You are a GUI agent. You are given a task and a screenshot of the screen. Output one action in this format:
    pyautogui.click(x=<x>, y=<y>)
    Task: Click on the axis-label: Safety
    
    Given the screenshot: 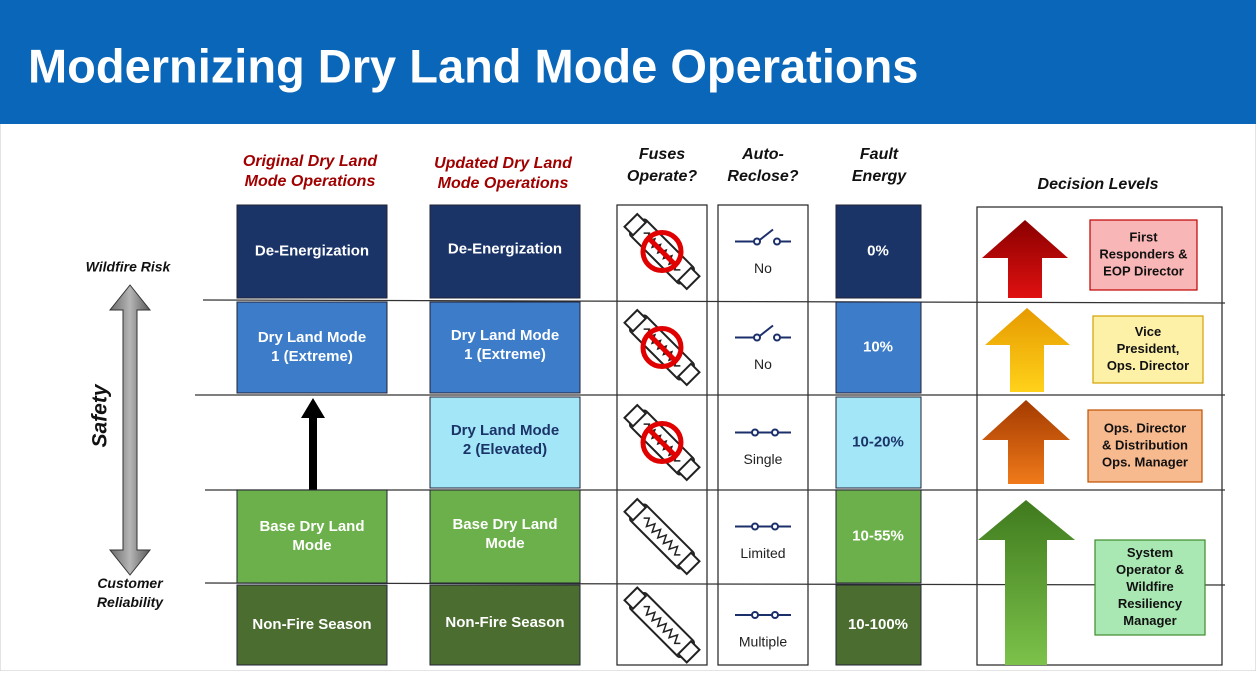 What is the action you would take?
    pyautogui.click(x=100, y=415)
    